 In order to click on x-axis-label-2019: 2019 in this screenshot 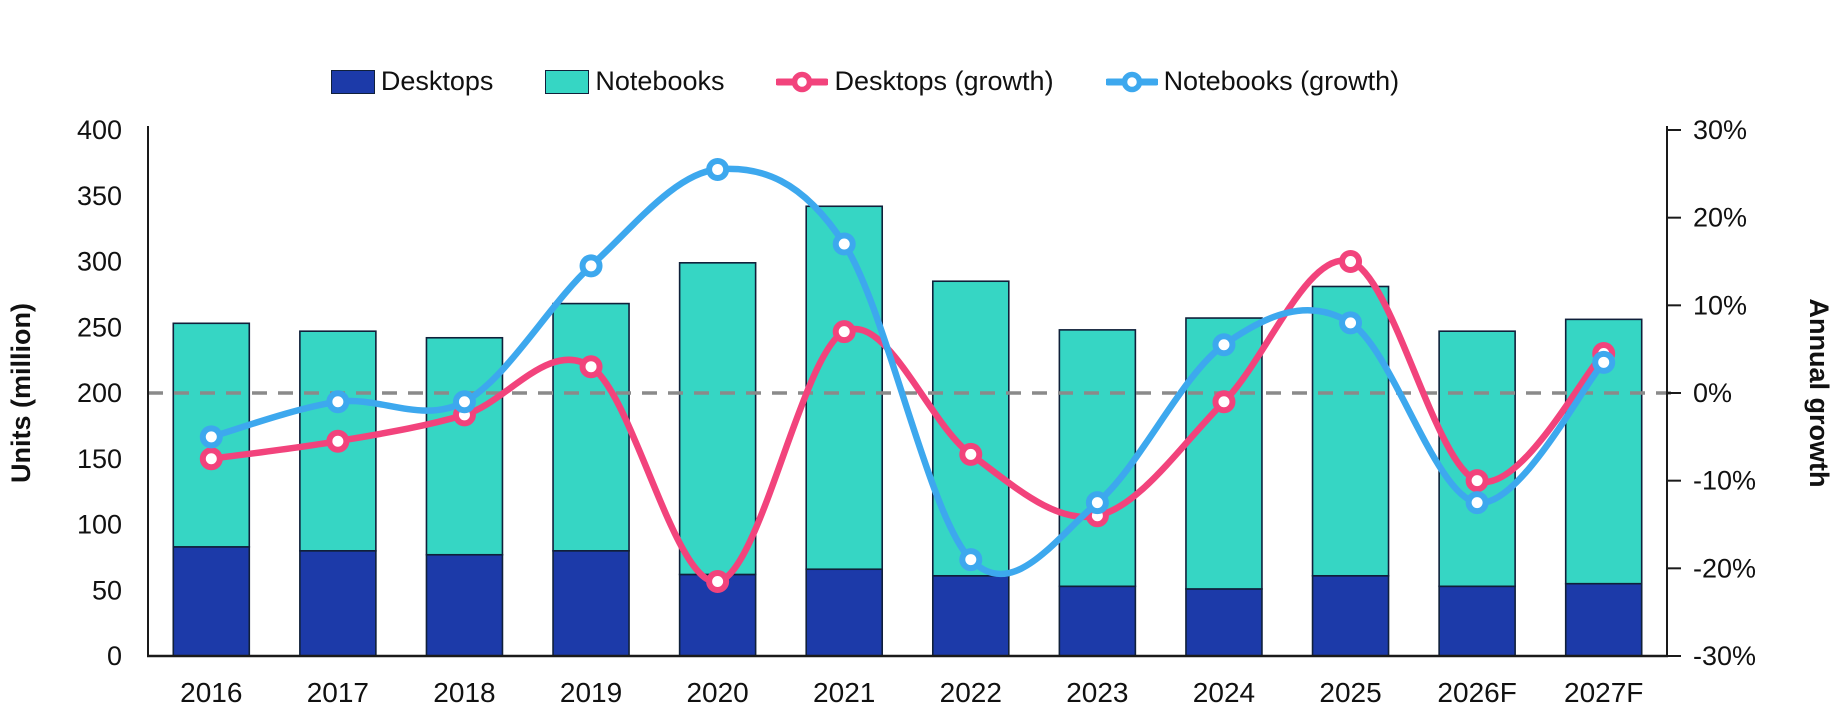, I will do `click(591, 692)`.